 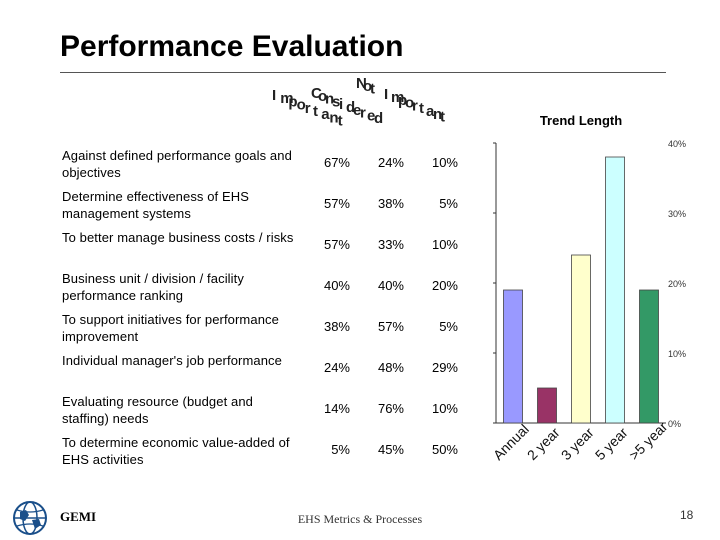 What do you see at coordinates (677, 214) in the screenshot?
I see `y-tick-label: 30%` at bounding box center [677, 214].